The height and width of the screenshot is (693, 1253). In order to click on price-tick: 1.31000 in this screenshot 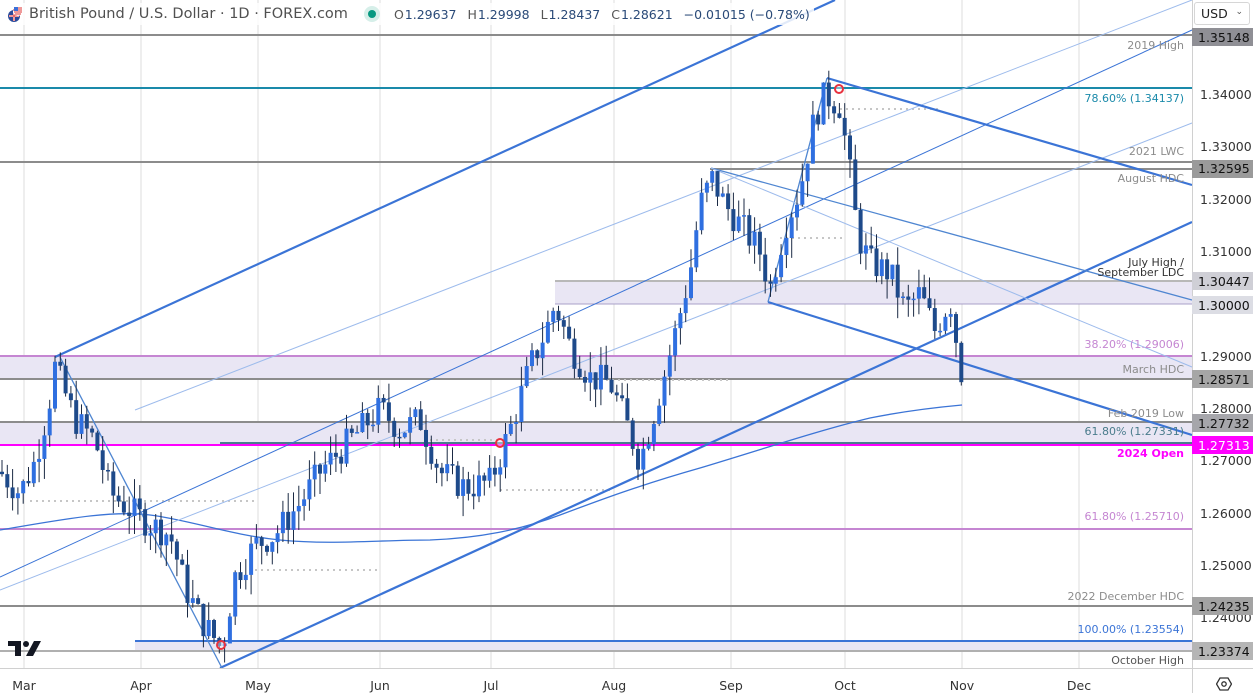, I will do `click(1226, 252)`.